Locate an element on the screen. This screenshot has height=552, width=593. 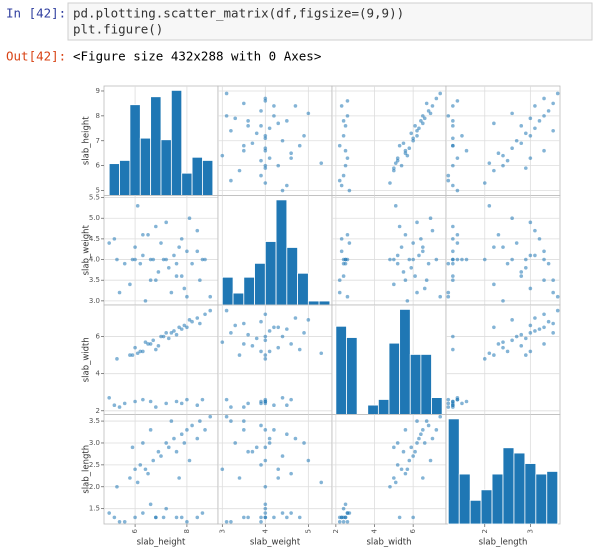
y-tick-label: 4.0 is located at coordinates (94, 260).